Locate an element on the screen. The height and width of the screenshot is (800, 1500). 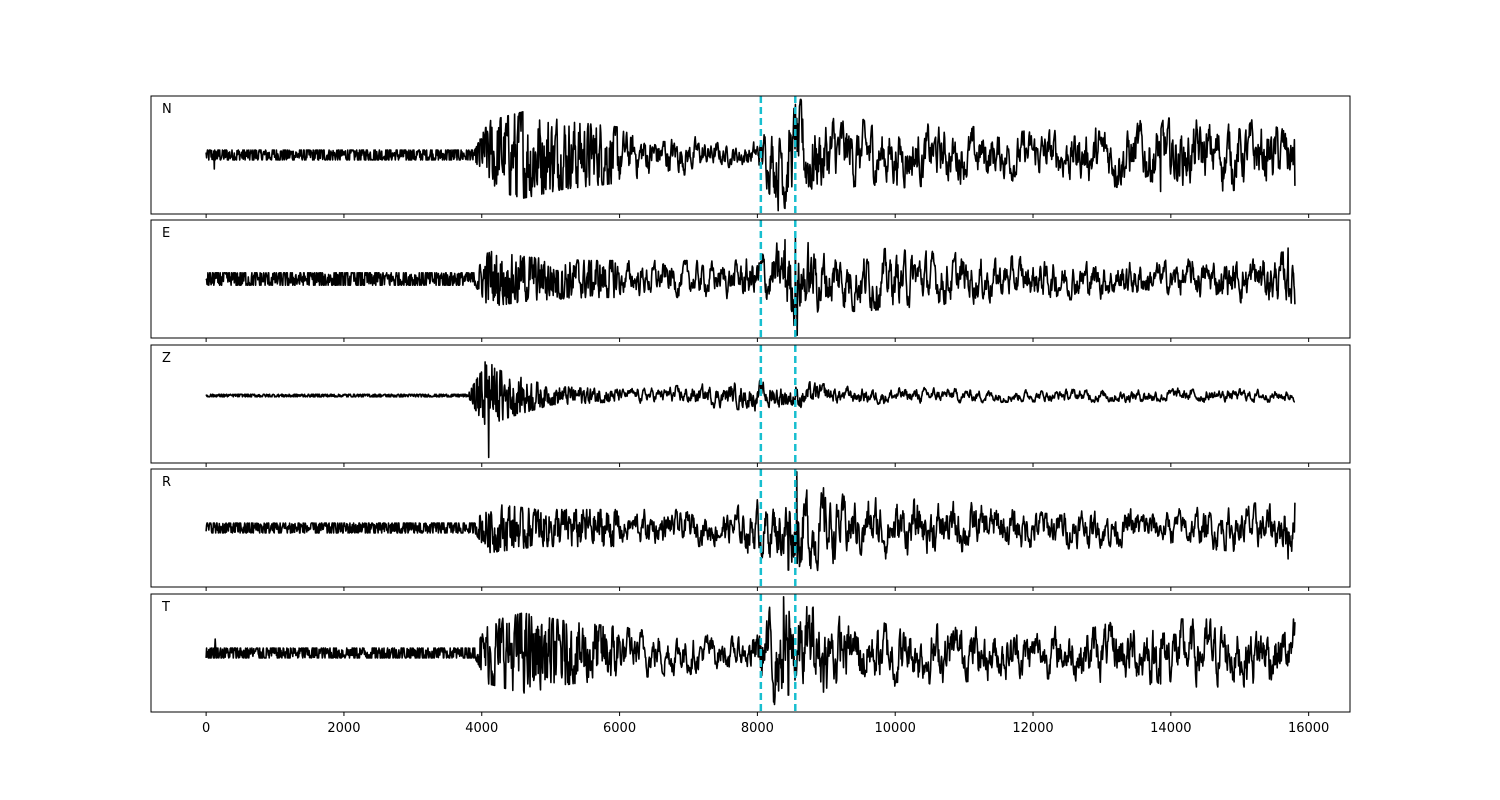
x-tick-label: 2000 is located at coordinates (343, 728).